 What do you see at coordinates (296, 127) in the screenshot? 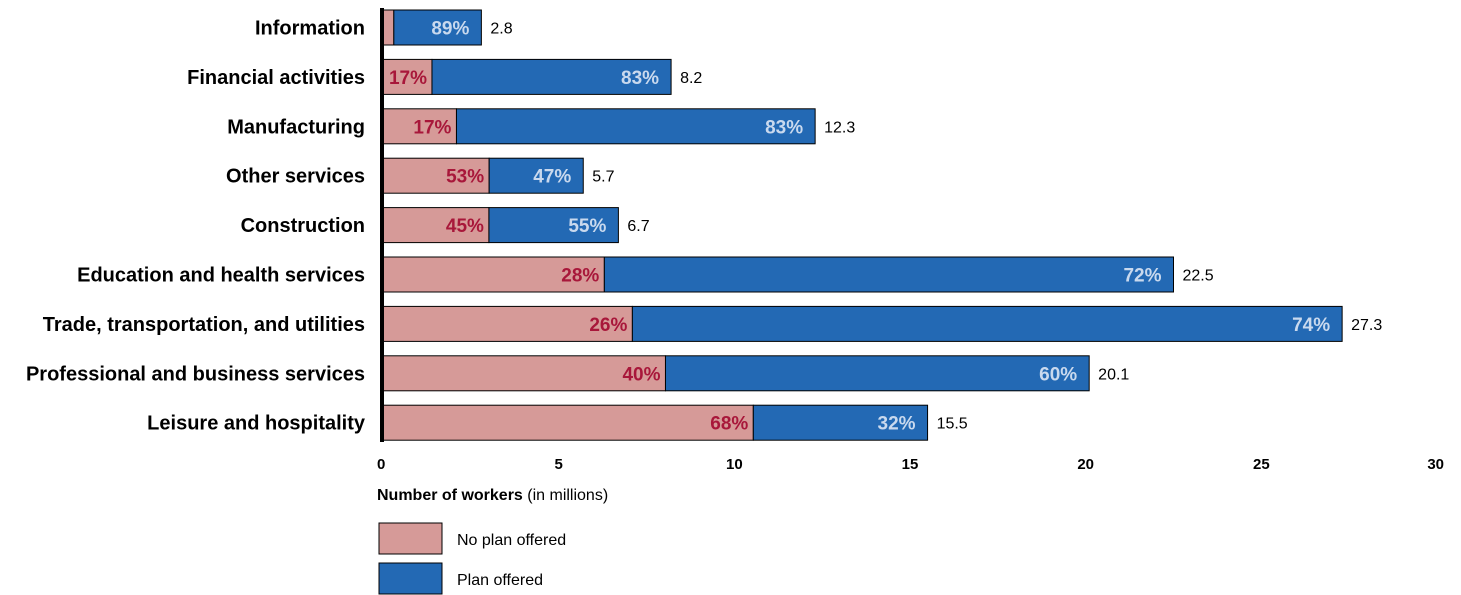
I see `category-label-manufacturing: Manufacturing` at bounding box center [296, 127].